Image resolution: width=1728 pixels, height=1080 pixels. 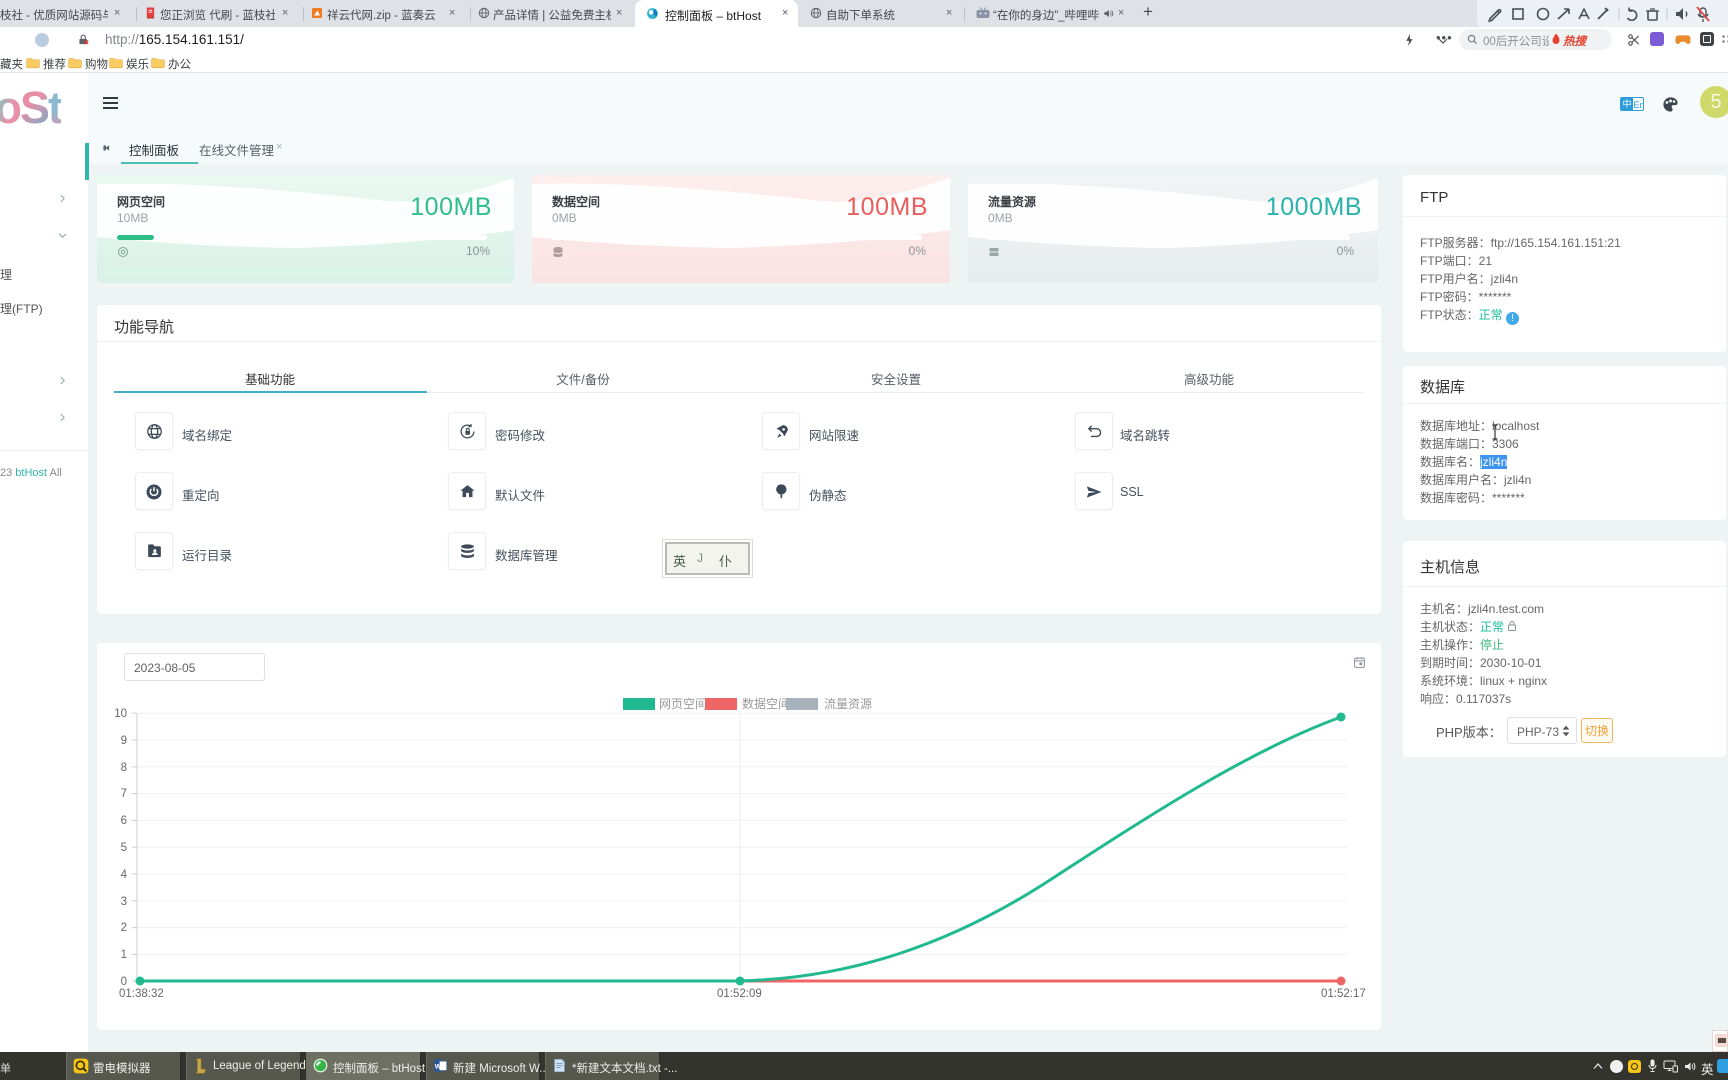 I want to click on svg-text: 7, so click(x=124, y=794).